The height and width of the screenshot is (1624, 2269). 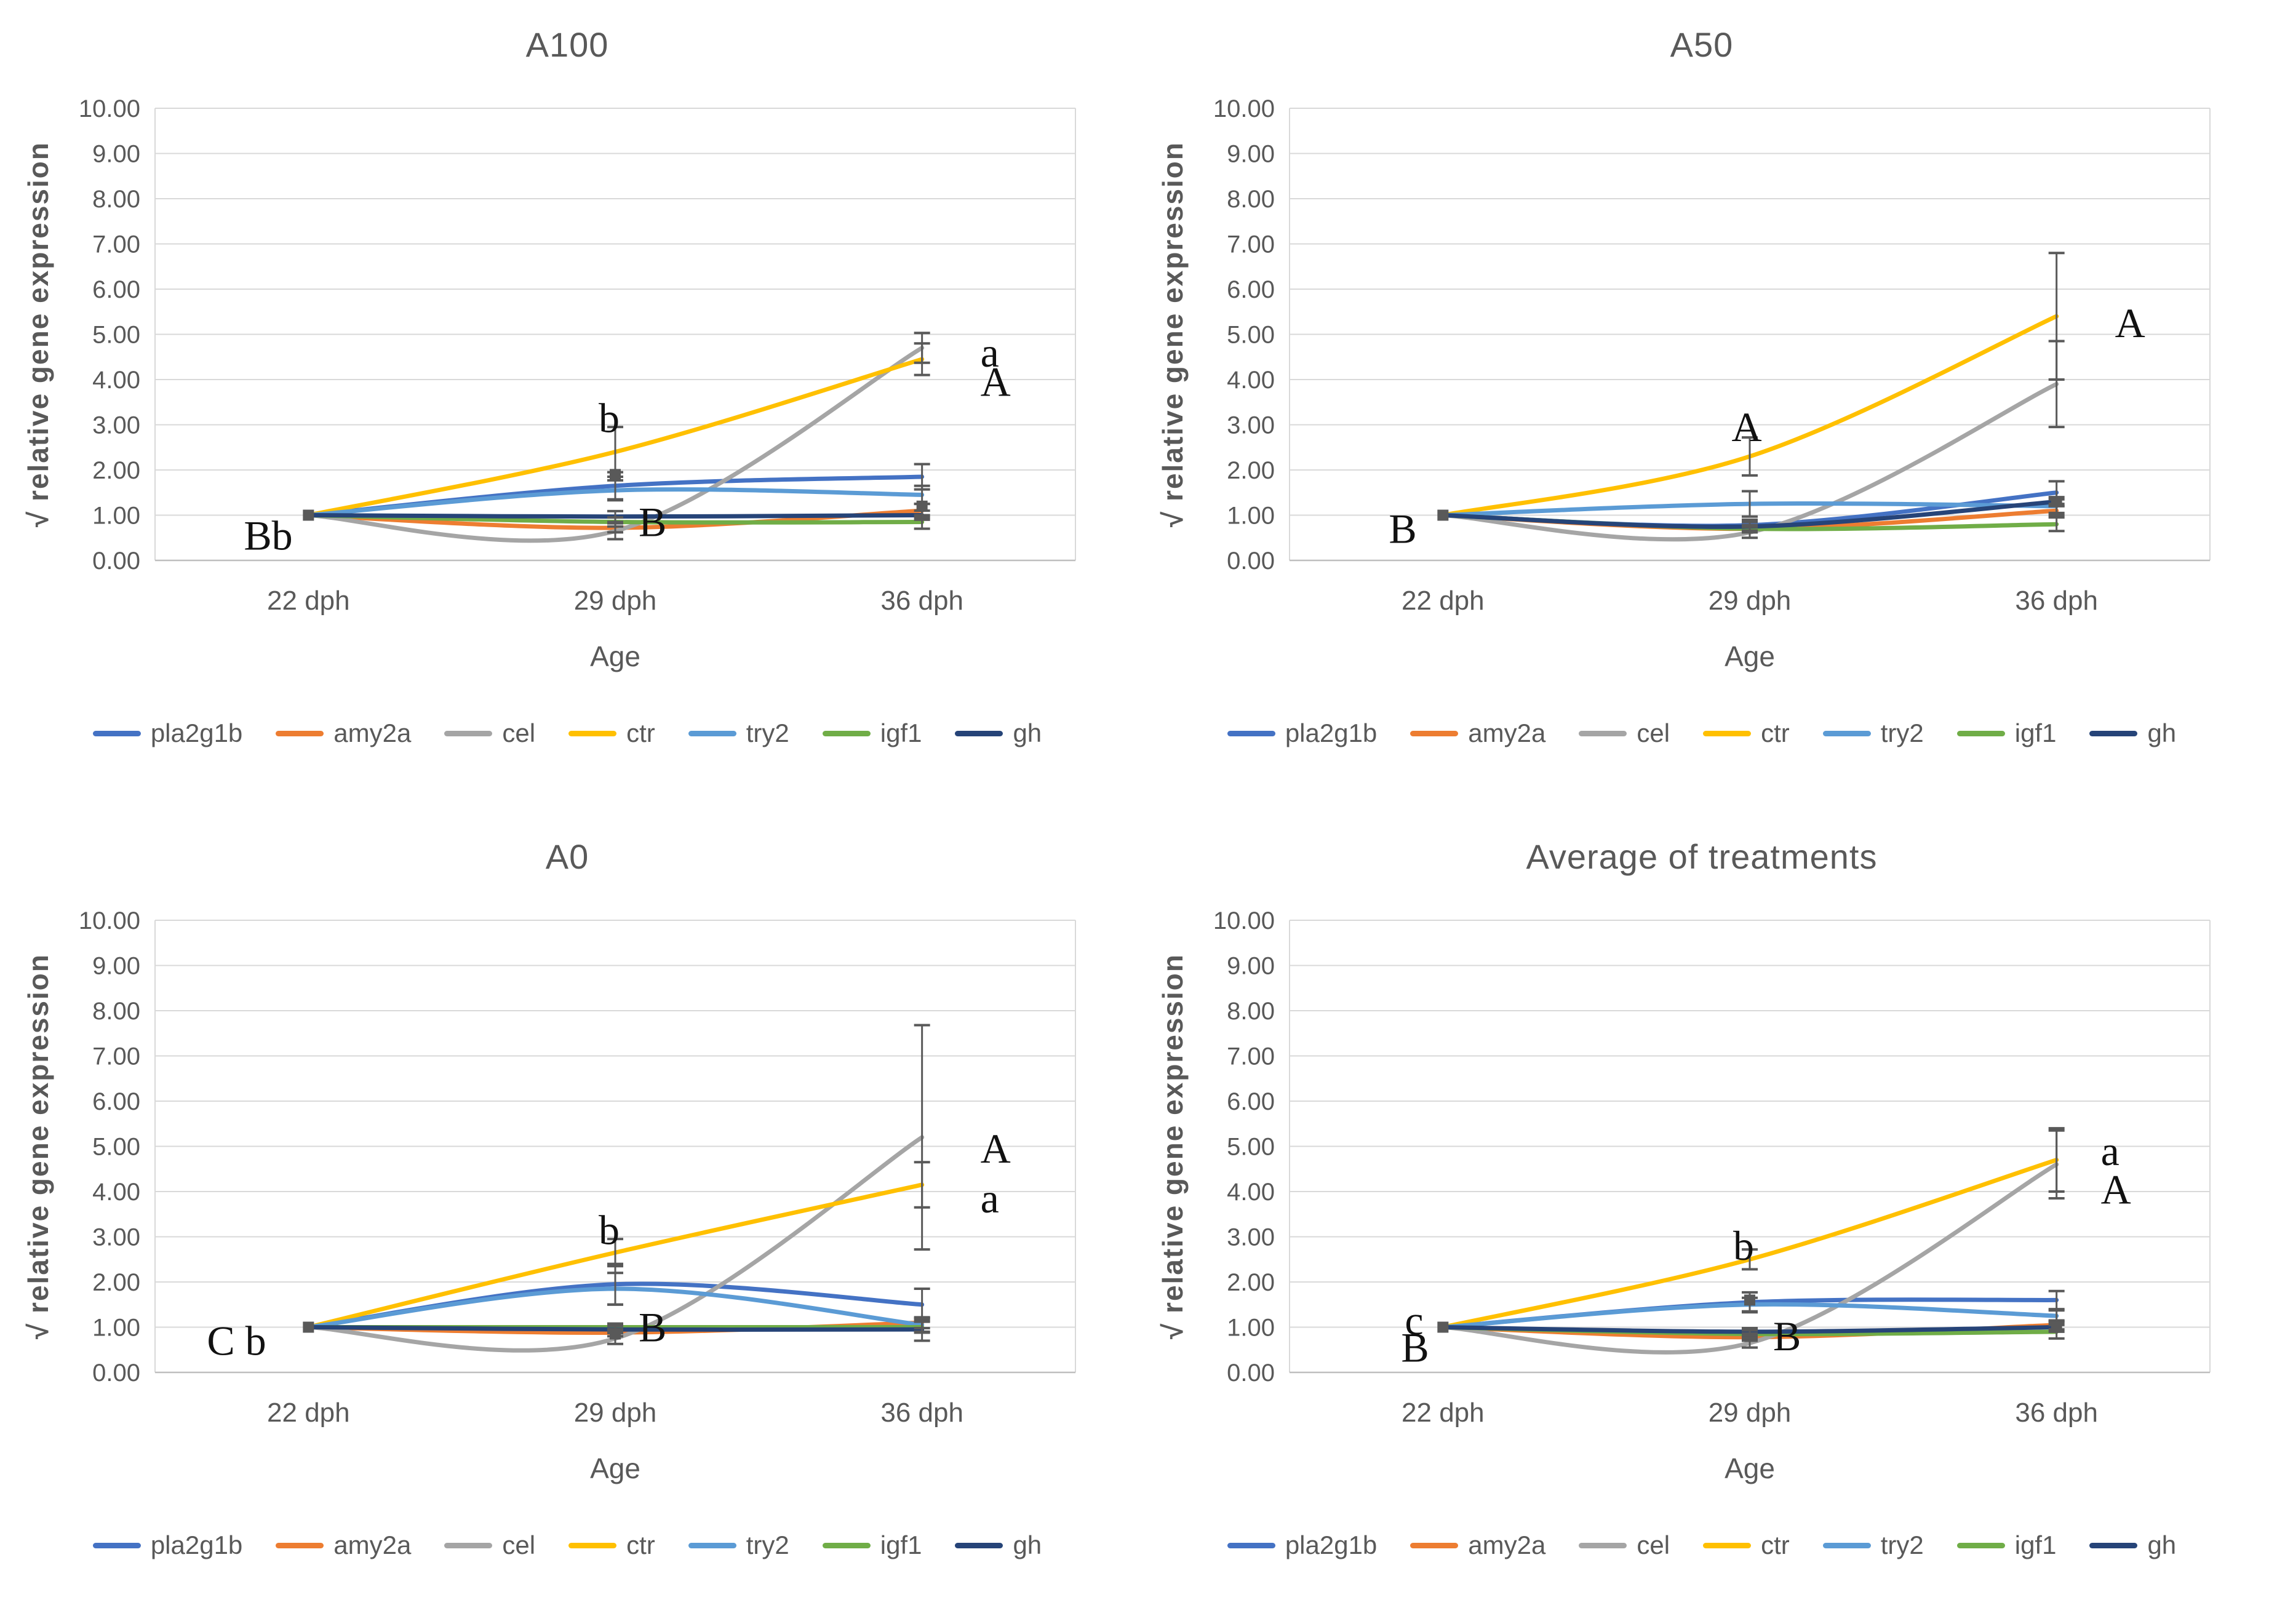 What do you see at coordinates (567, 44) in the screenshot?
I see `page-title: A100` at bounding box center [567, 44].